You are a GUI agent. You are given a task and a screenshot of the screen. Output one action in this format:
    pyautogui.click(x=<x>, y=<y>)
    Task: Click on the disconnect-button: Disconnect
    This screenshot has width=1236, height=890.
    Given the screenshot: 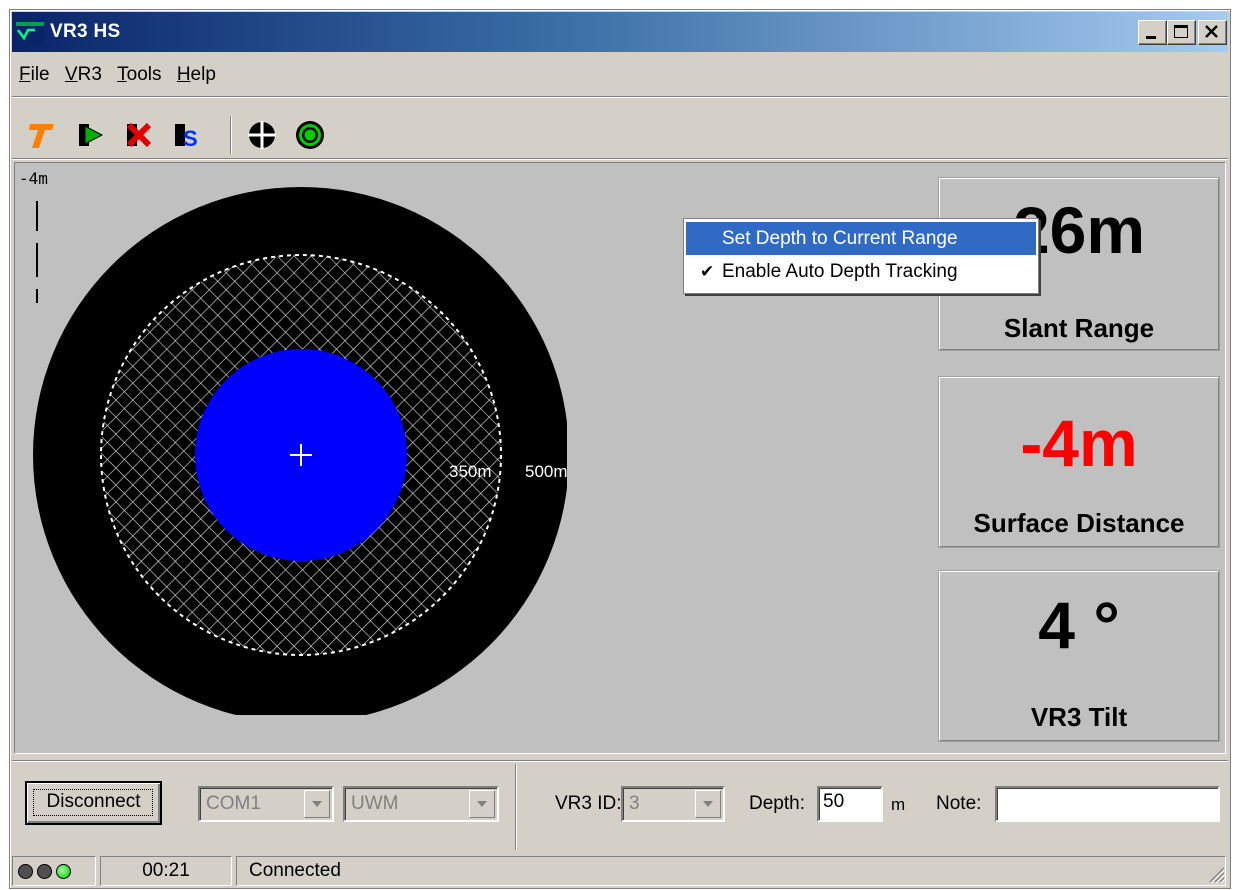 What is the action you would take?
    pyautogui.click(x=93, y=803)
    